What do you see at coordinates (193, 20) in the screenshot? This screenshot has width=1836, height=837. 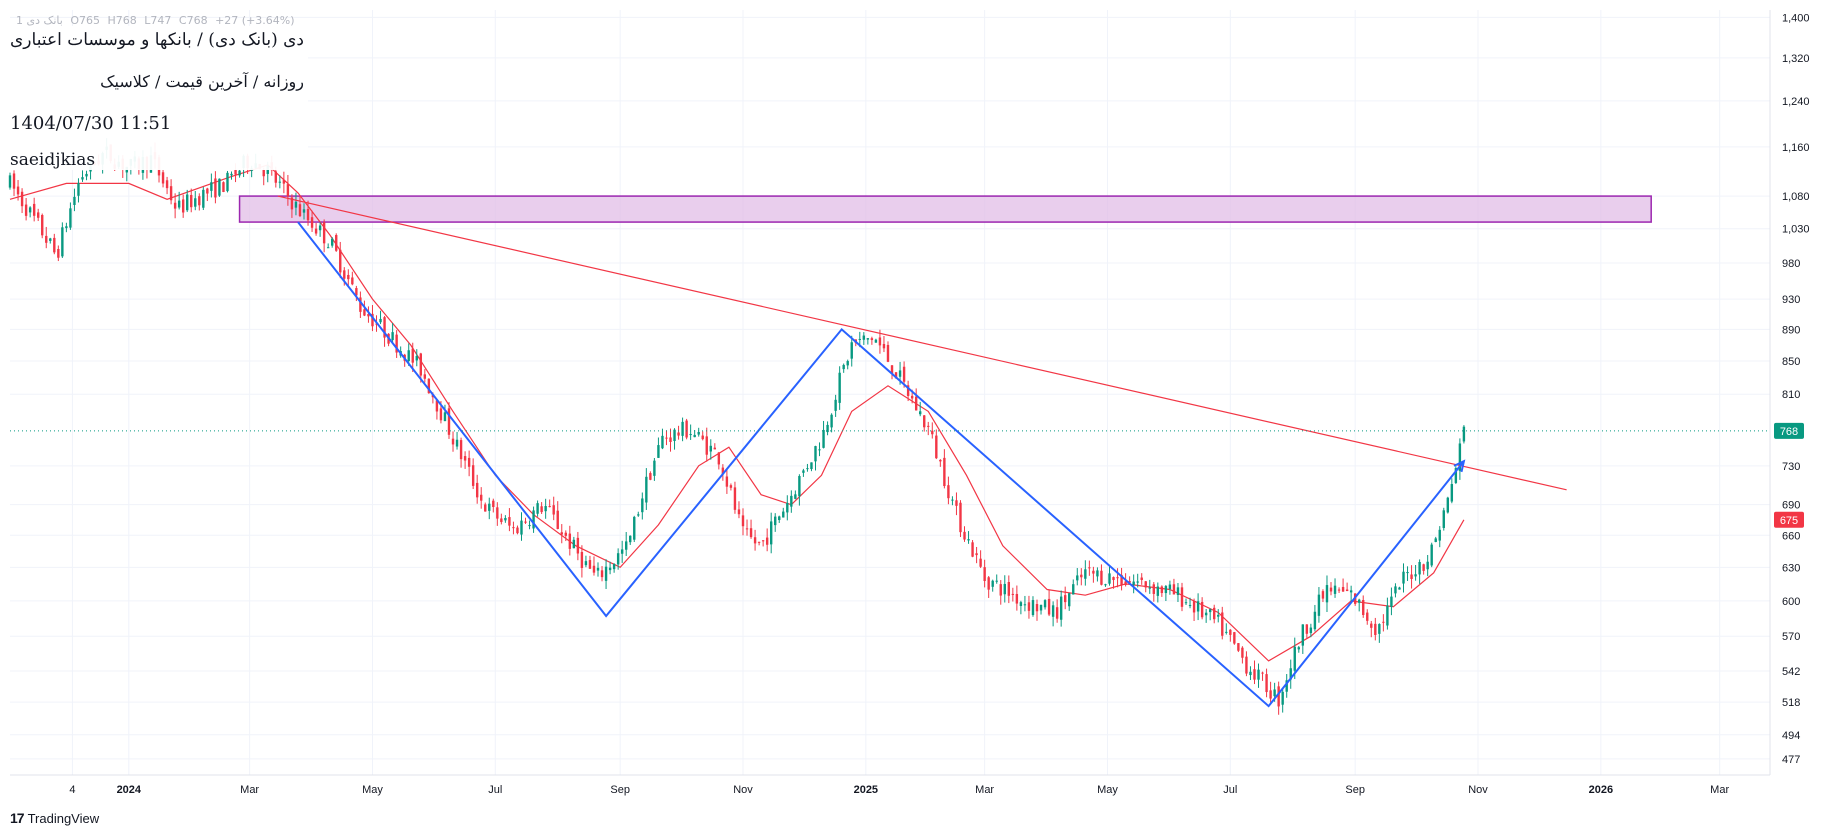 I see `close-value: C768` at bounding box center [193, 20].